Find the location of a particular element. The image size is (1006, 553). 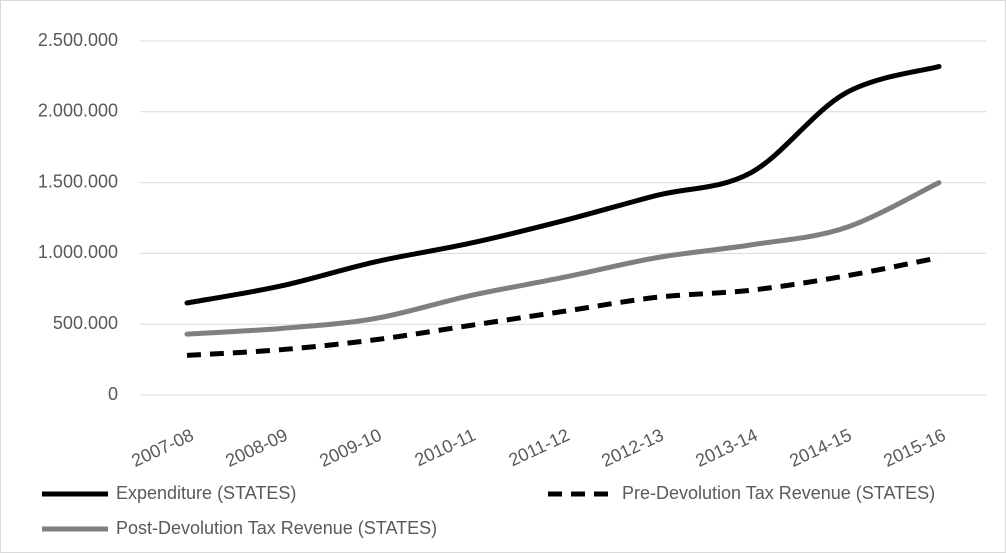

y-tick-label: 1.500.000 is located at coordinates (78, 181).